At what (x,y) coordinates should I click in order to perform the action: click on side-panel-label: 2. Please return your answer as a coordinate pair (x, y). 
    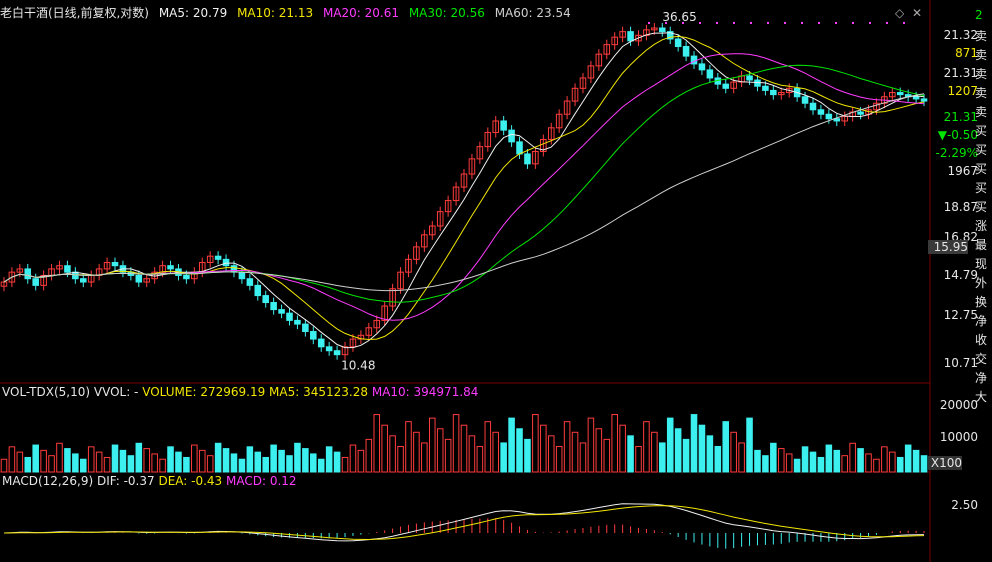
    Looking at the image, I should click on (979, 15).